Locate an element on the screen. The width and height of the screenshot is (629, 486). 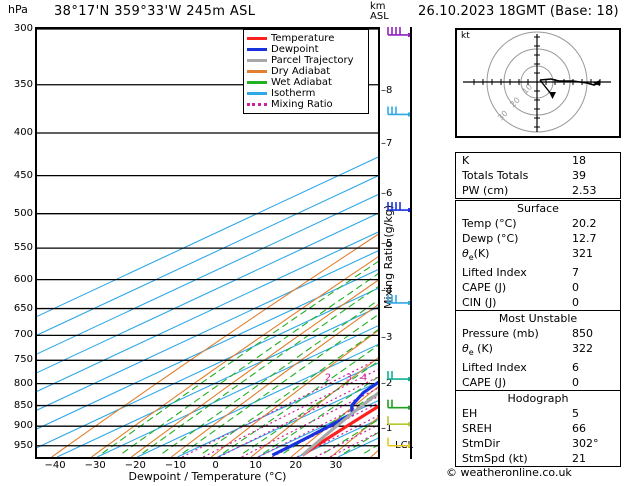
row-value: 20.2 is located at coordinates (584, 223).